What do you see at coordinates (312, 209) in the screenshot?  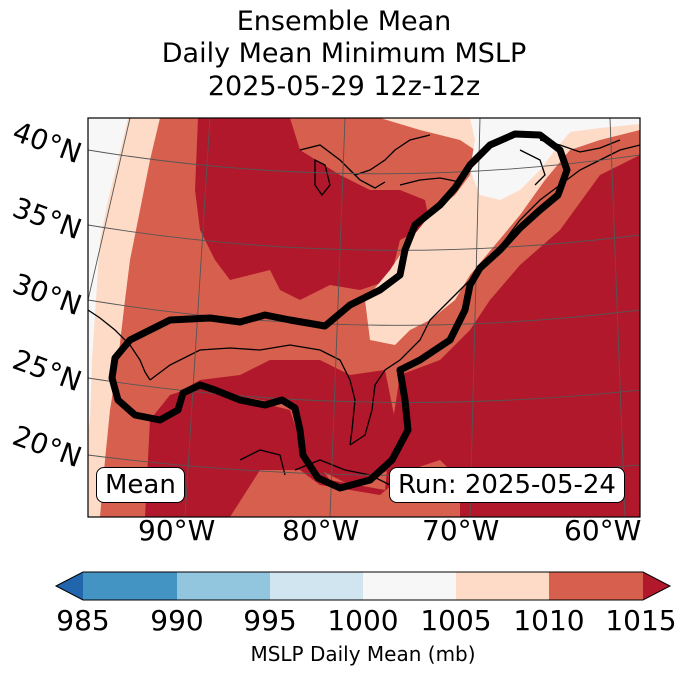 I see `field-over-1015-plains` at bounding box center [312, 209].